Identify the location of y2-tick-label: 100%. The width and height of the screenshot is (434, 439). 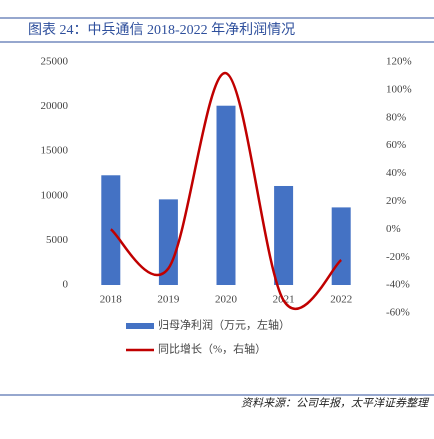
(399, 89).